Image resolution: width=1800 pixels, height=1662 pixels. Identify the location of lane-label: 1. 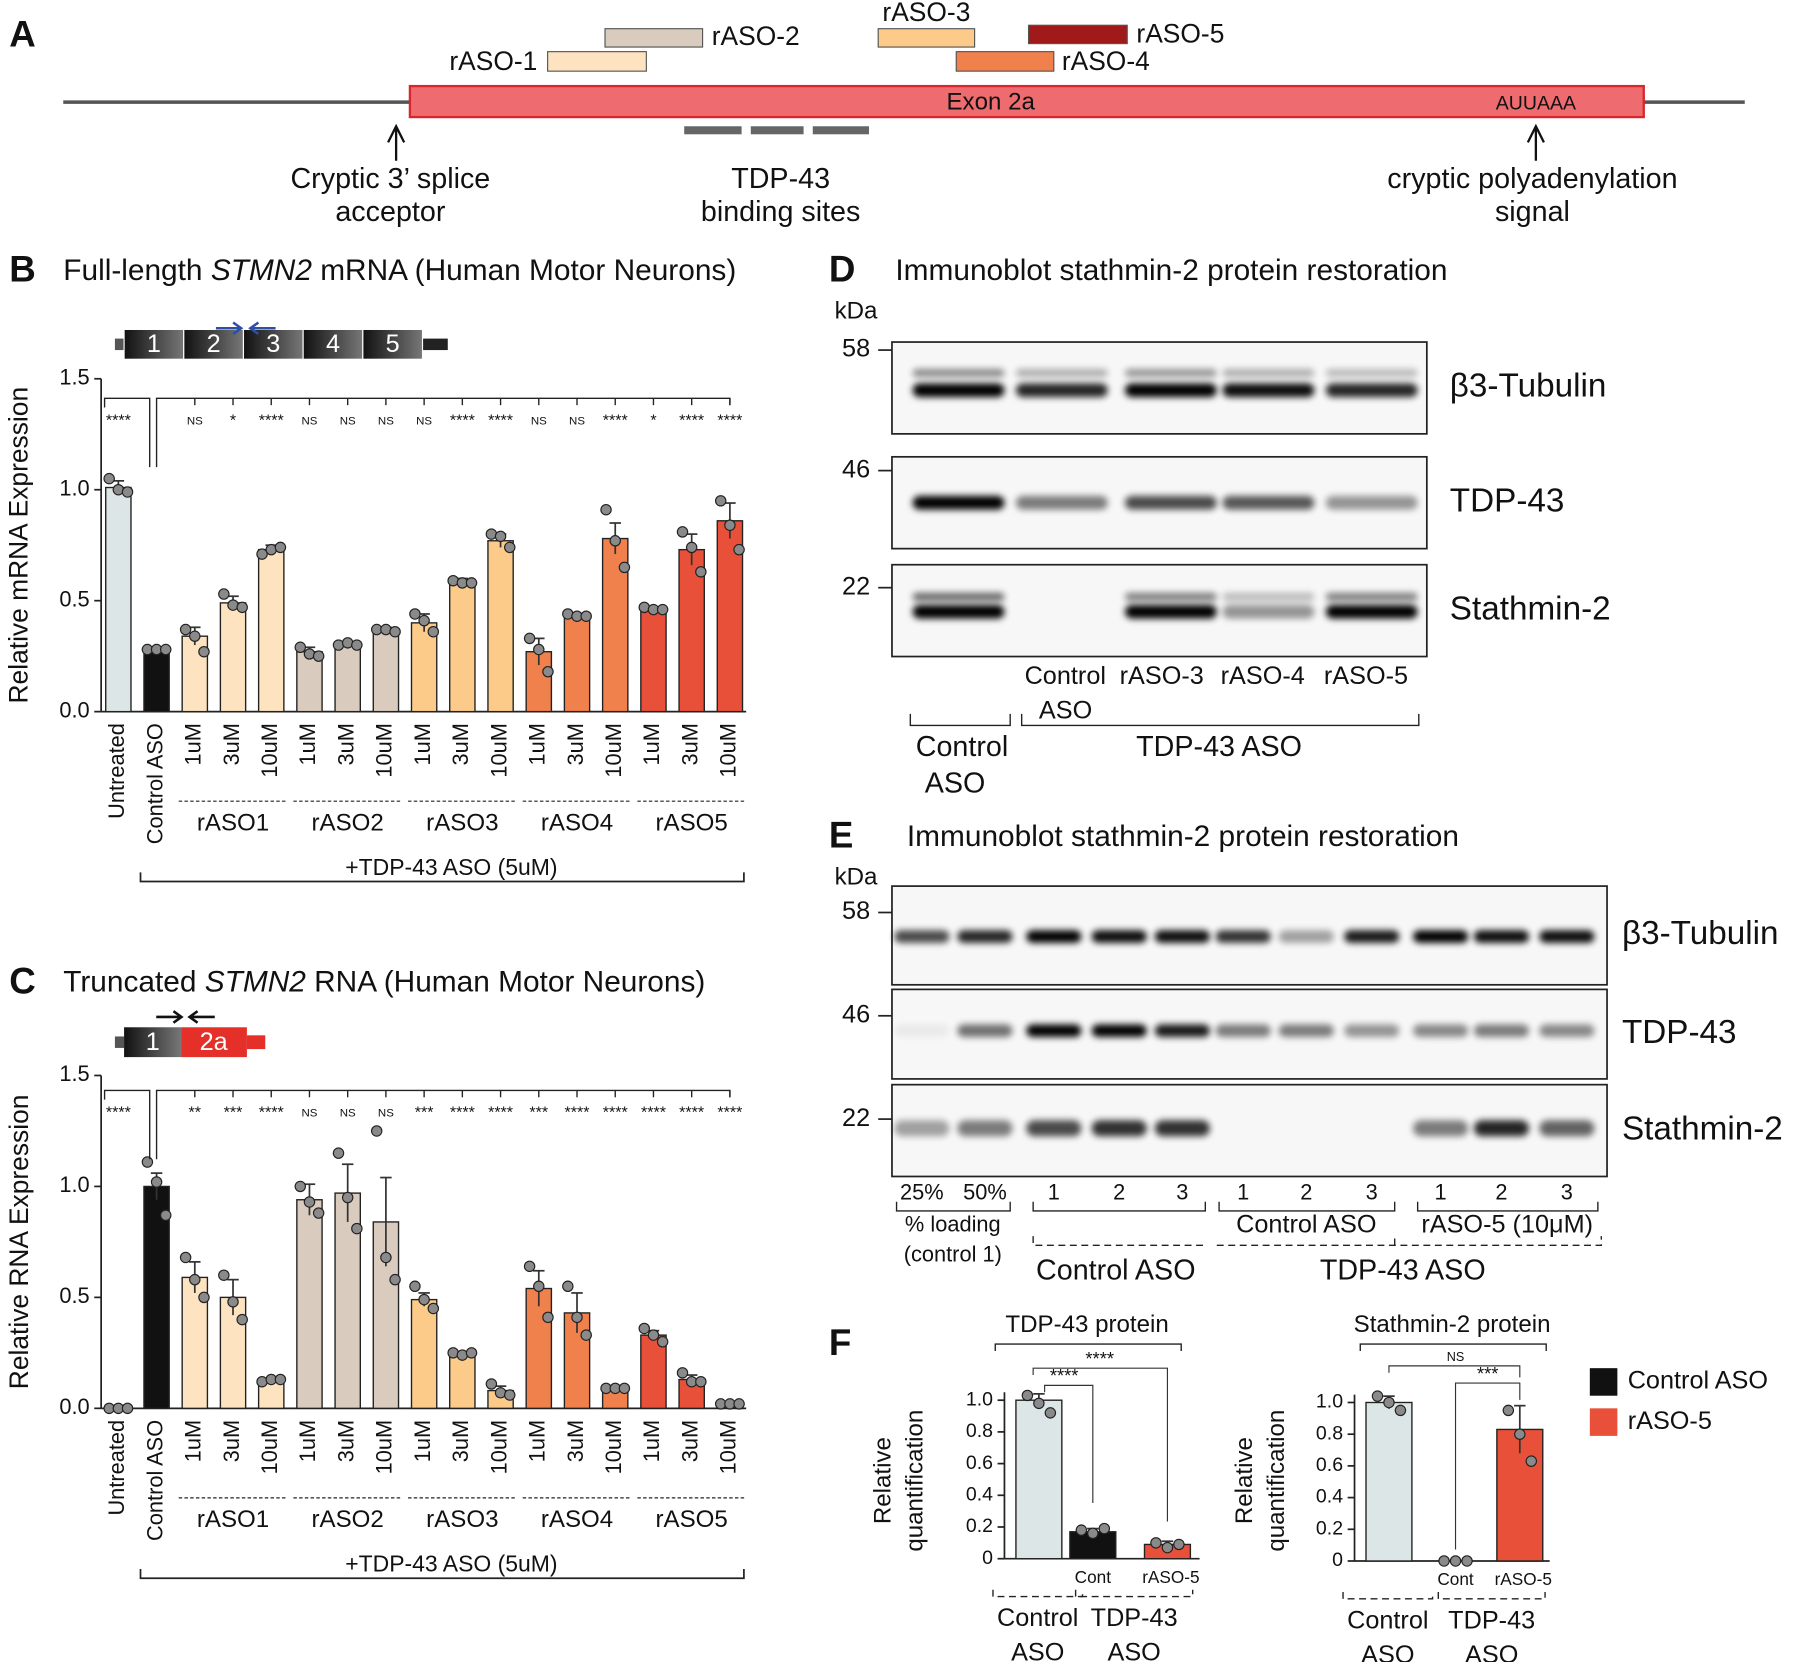
(1243, 1191).